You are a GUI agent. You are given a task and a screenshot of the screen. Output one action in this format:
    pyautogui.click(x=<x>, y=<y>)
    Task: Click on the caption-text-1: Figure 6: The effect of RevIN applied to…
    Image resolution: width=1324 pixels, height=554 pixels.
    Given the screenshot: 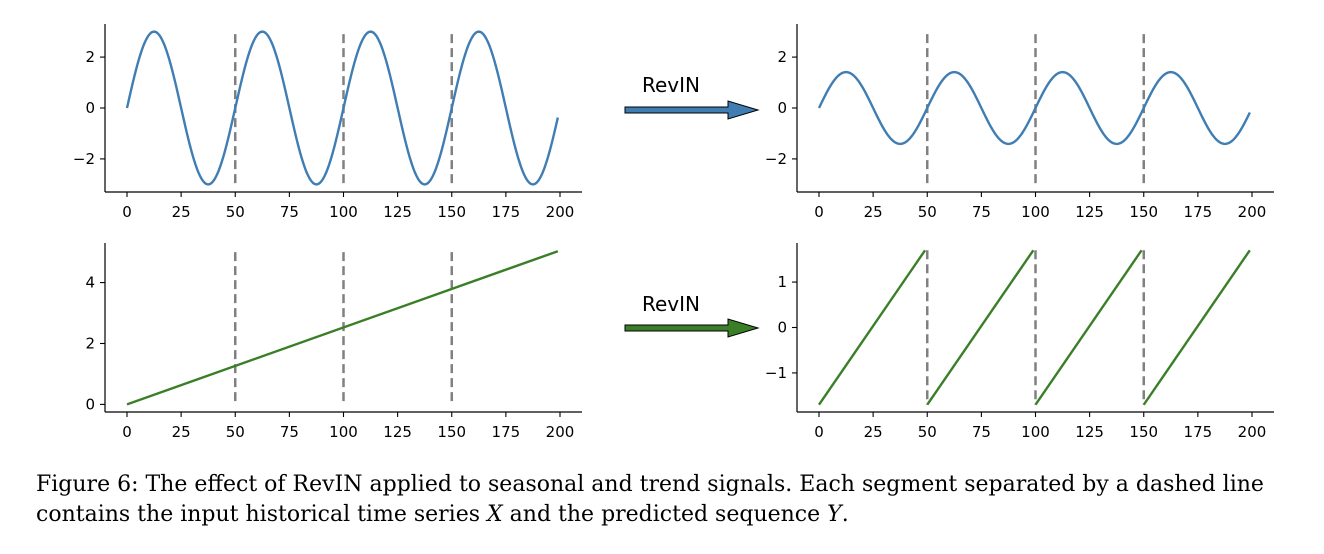 What is the action you would take?
    pyautogui.click(x=650, y=499)
    